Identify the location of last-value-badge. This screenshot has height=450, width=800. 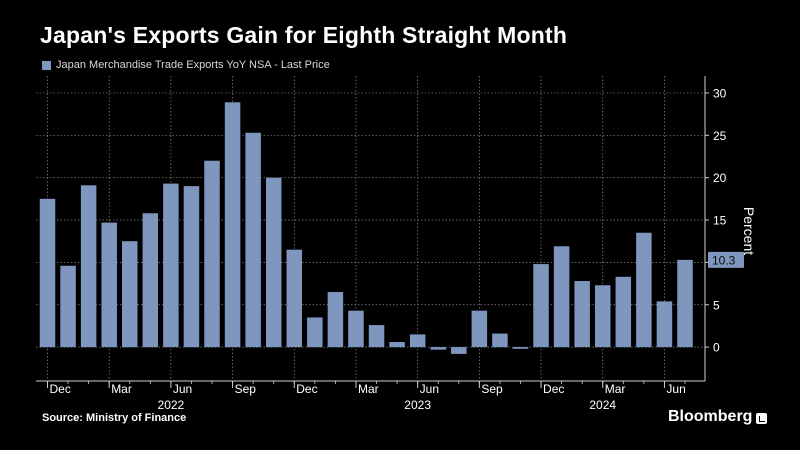
(726, 259).